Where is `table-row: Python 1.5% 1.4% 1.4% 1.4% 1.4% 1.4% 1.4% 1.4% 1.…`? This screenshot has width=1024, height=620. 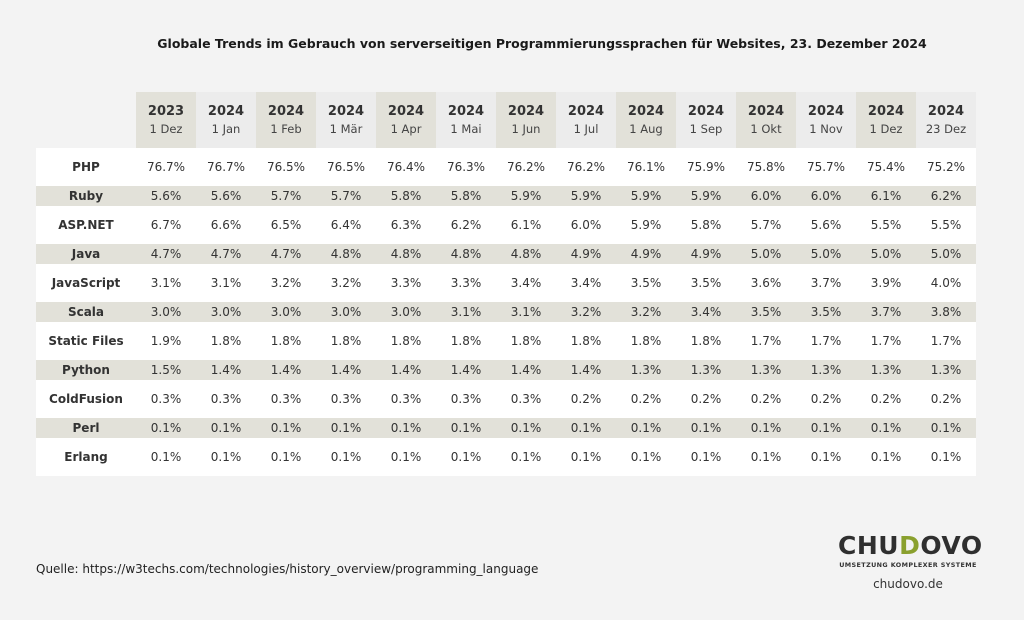
table-row: Python 1.5% 1.4% 1.4% 1.4% 1.4% 1.4% 1.4% 1.4% 1.… is located at coordinates (506, 370).